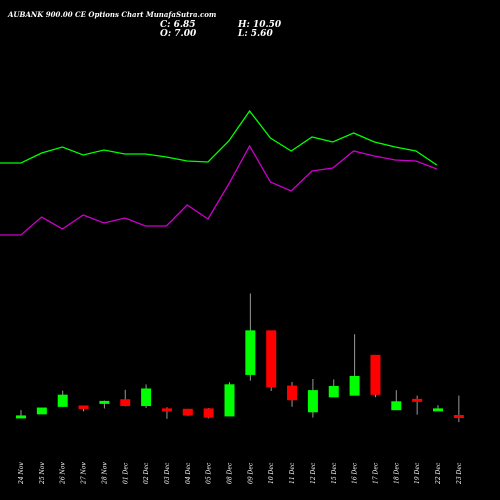 The height and width of the screenshot is (500, 500). I want to click on x-tick-label: 27 Nov, so click(84, 473).